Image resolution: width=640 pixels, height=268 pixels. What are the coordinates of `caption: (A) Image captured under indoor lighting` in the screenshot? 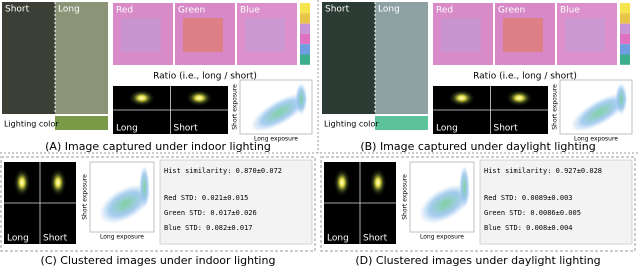 It's located at (158, 146).